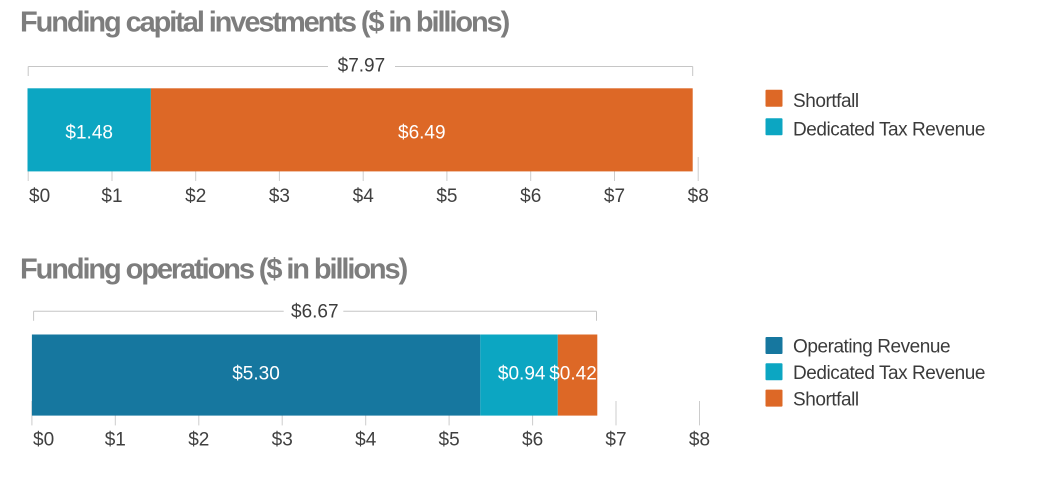 This screenshot has height=478, width=1046. I want to click on svg-text: $5.30, so click(256, 373).